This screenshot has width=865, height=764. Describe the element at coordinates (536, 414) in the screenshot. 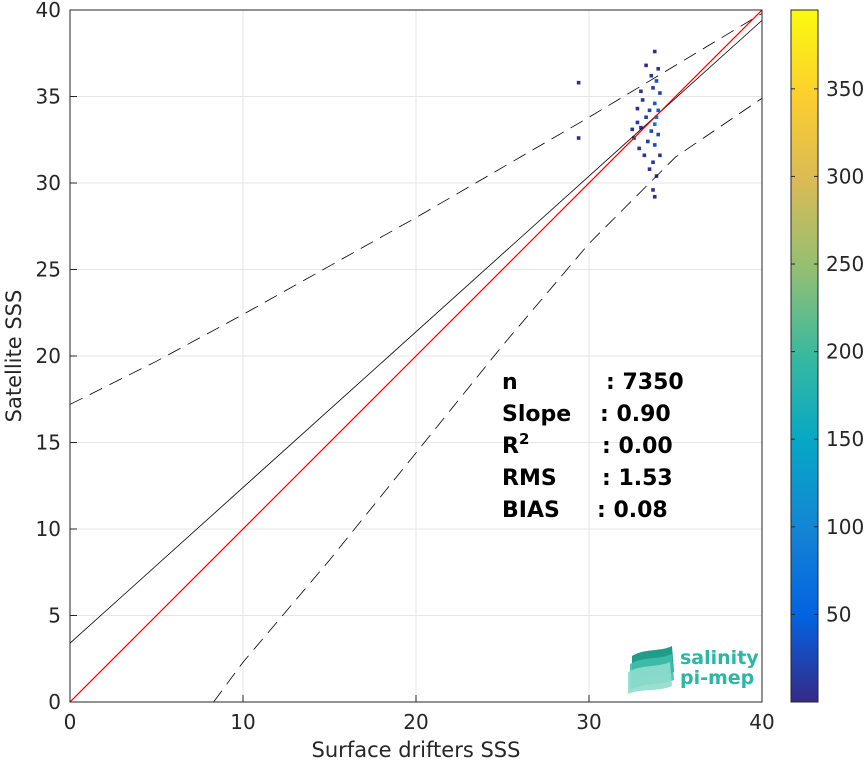

I see `stat-label: Slope` at that location.